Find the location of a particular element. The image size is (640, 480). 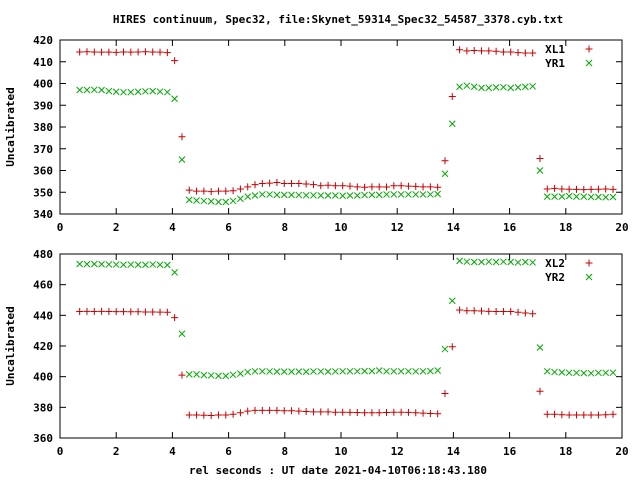

legend-marker is located at coordinates (589, 49).